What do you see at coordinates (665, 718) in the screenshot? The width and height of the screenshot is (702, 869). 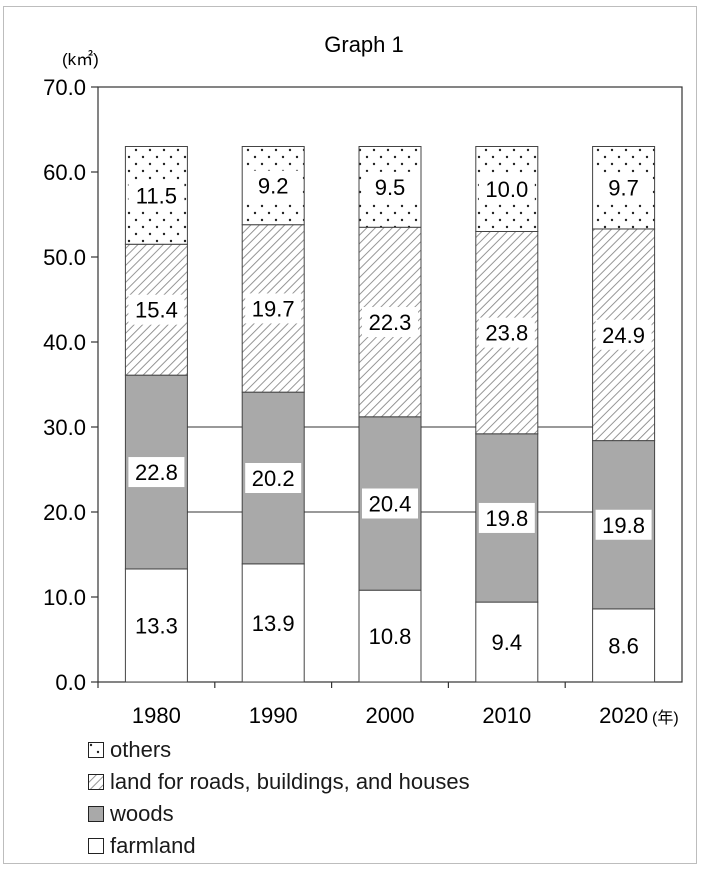 I see `x-axis-suffix: (年)` at bounding box center [665, 718].